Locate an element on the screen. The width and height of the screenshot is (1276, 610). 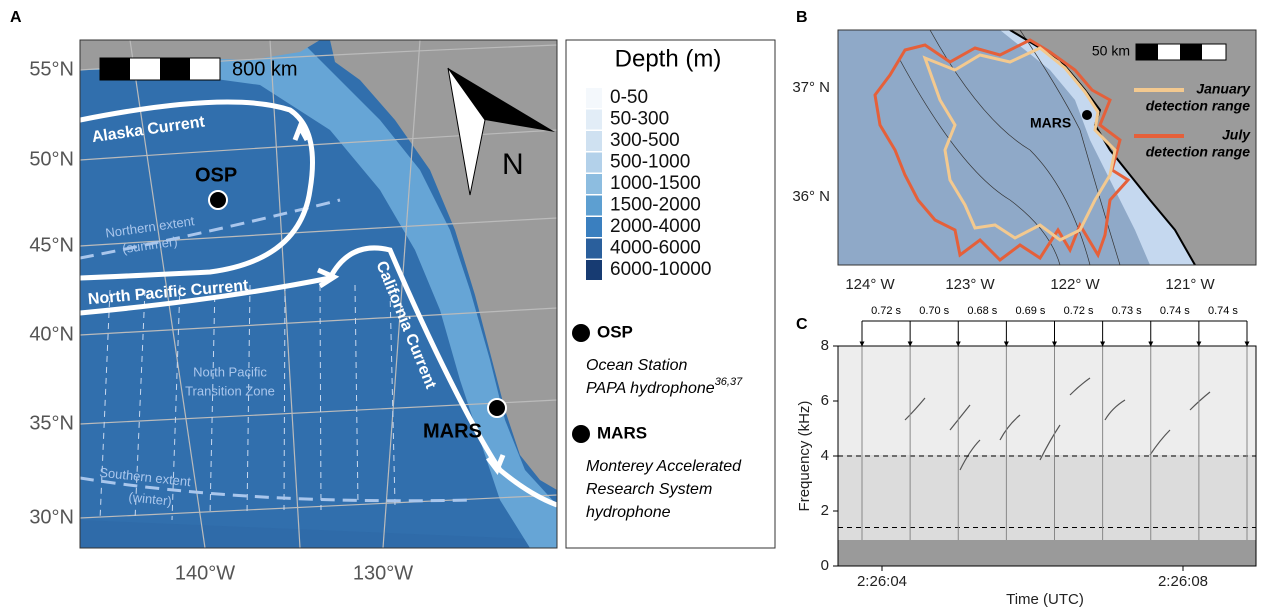
legend-label: 300-500 is located at coordinates (645, 140).